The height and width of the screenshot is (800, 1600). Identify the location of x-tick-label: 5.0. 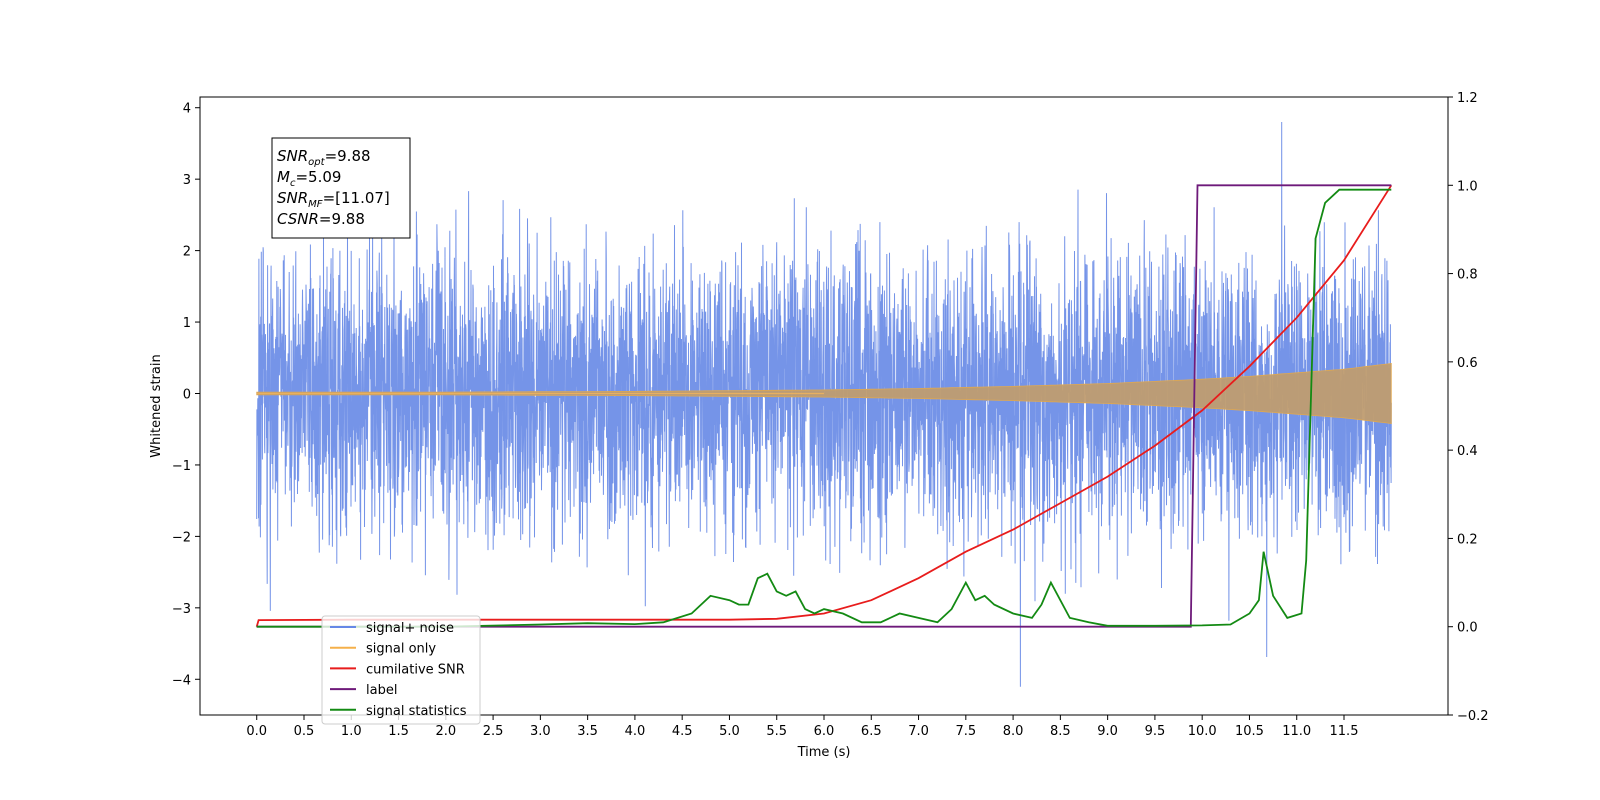
(729, 731).